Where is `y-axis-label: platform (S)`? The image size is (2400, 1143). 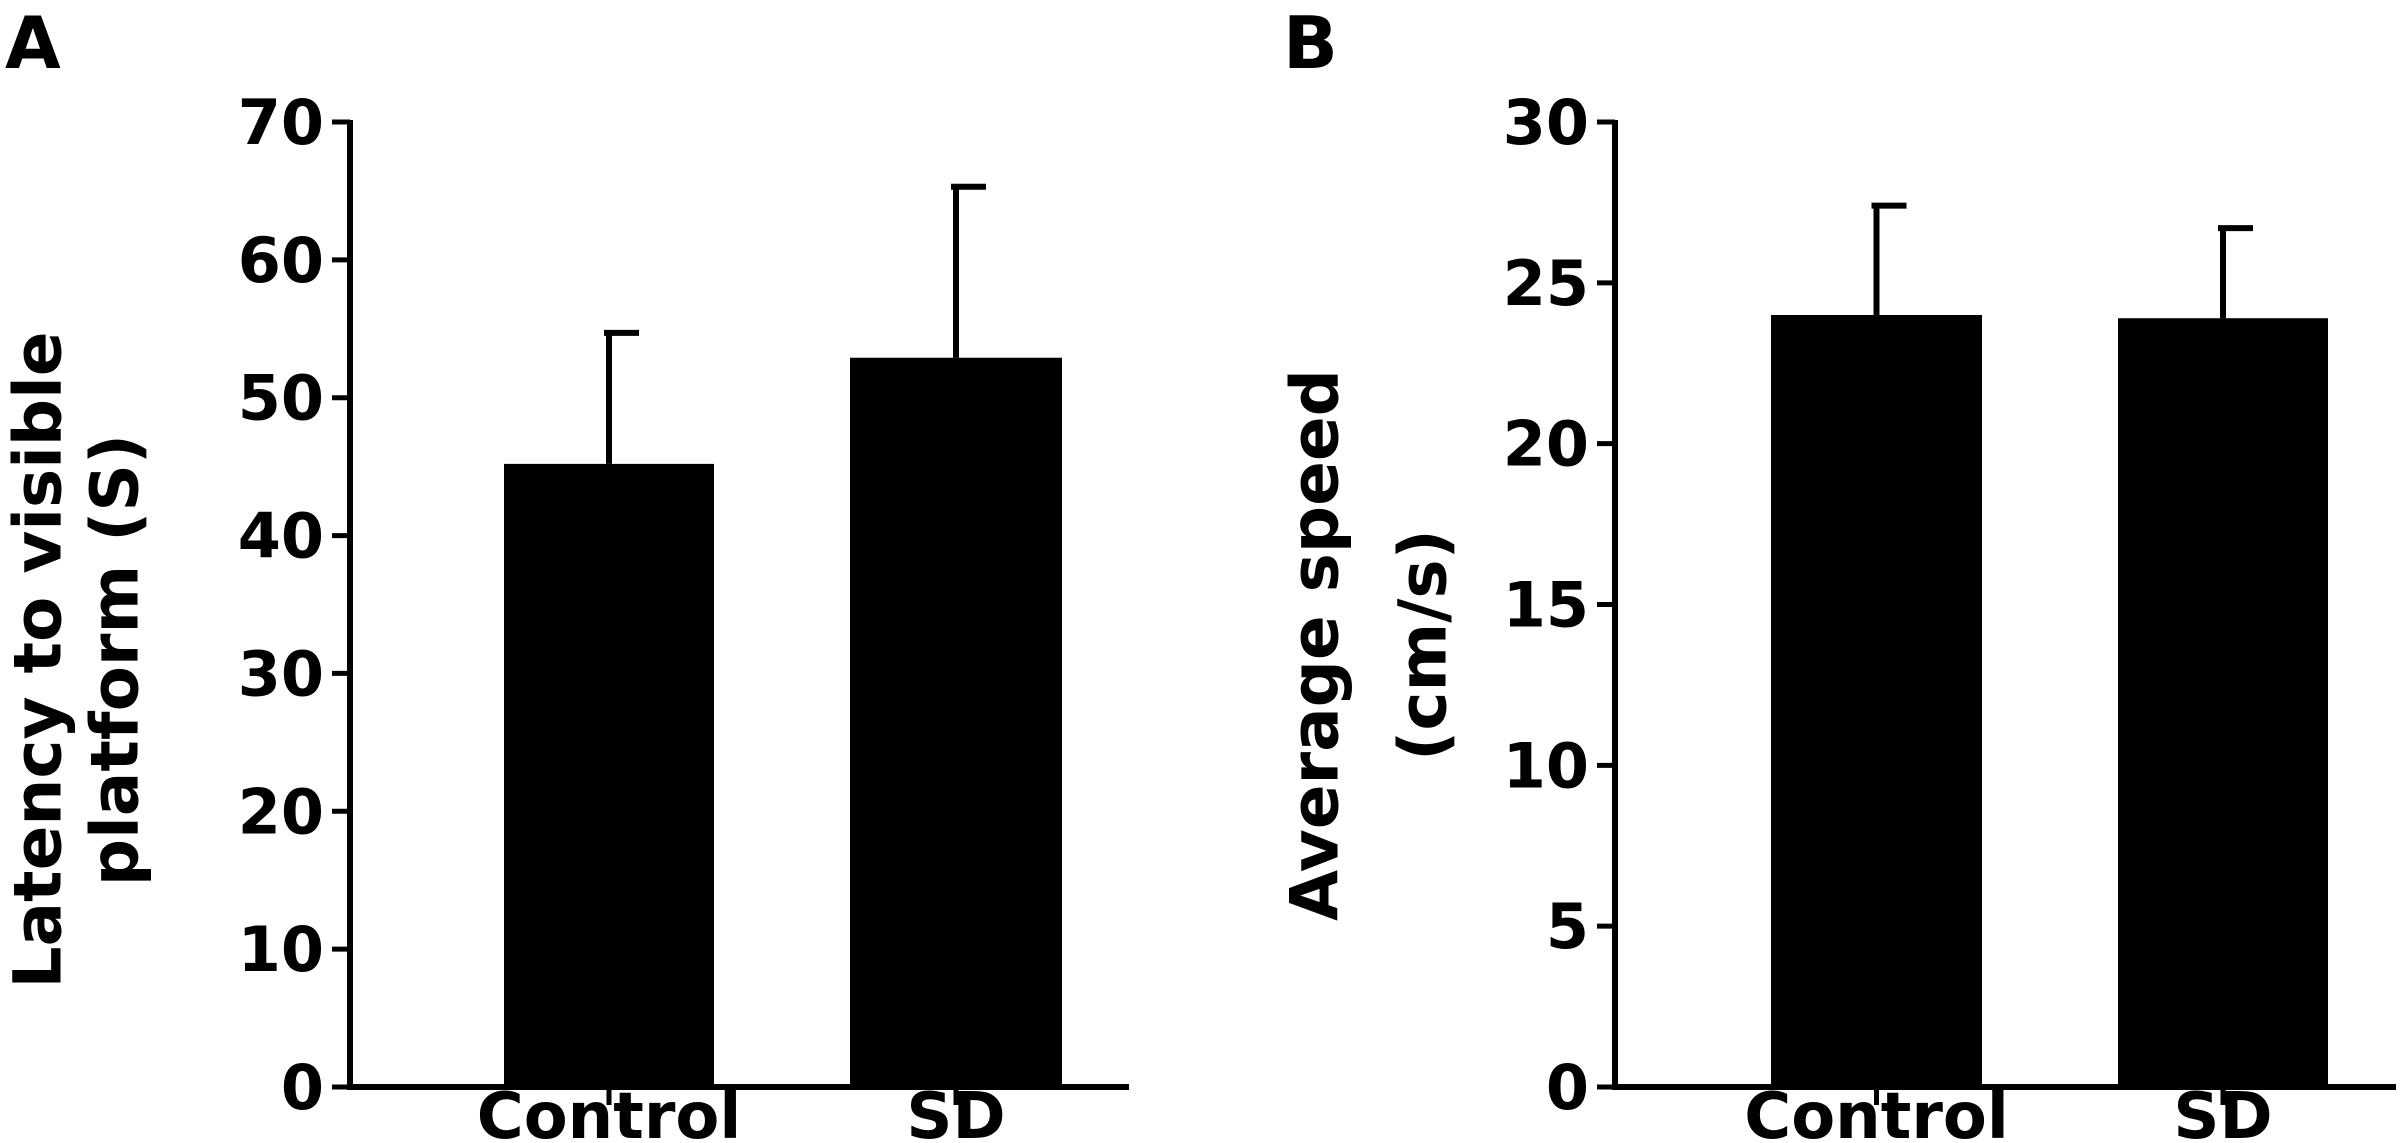 y-axis-label: platform (S) is located at coordinates (115, 660).